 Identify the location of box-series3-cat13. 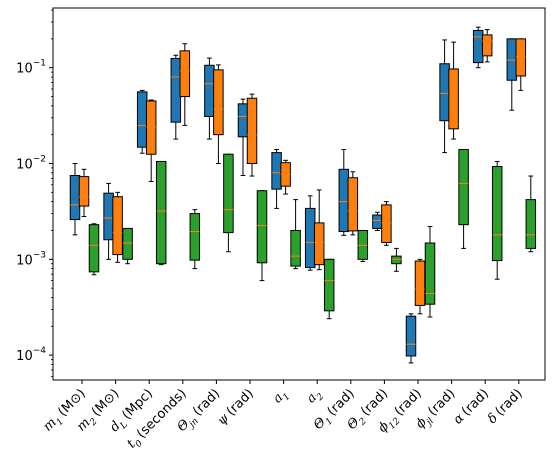
(497, 220).